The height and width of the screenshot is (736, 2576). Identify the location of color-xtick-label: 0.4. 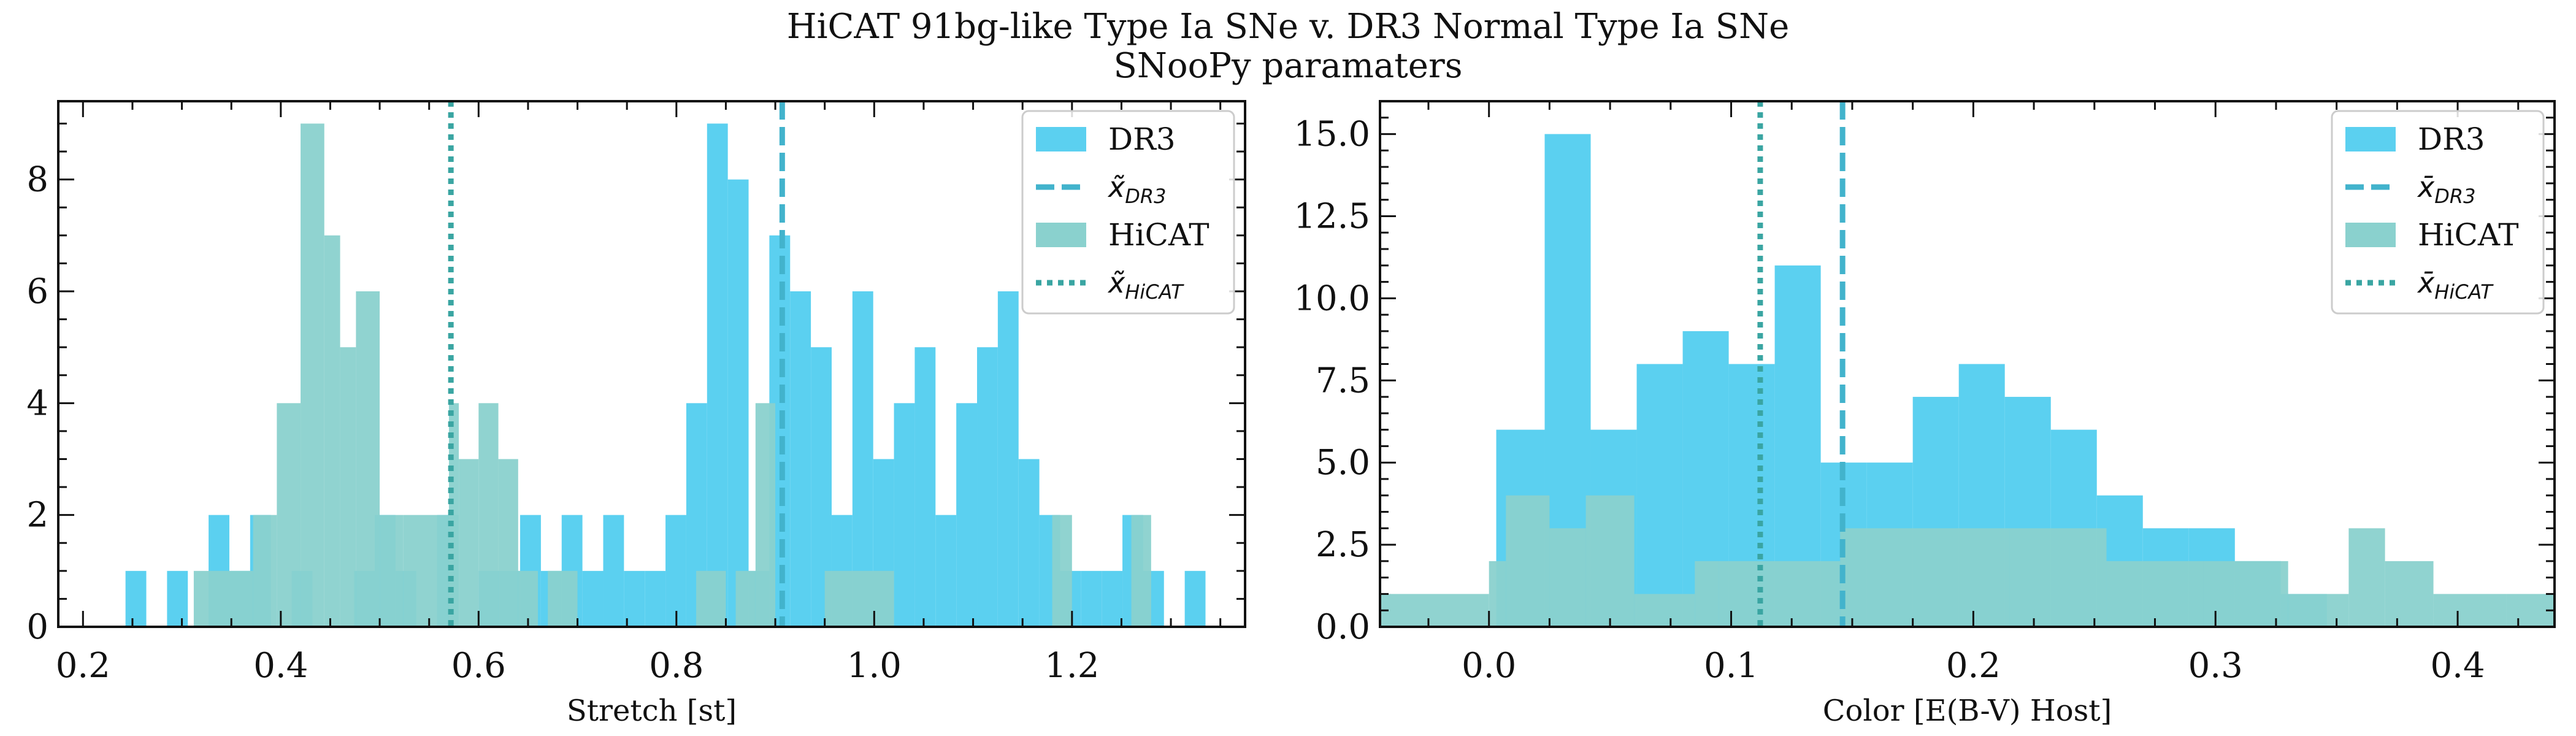
(2458, 666).